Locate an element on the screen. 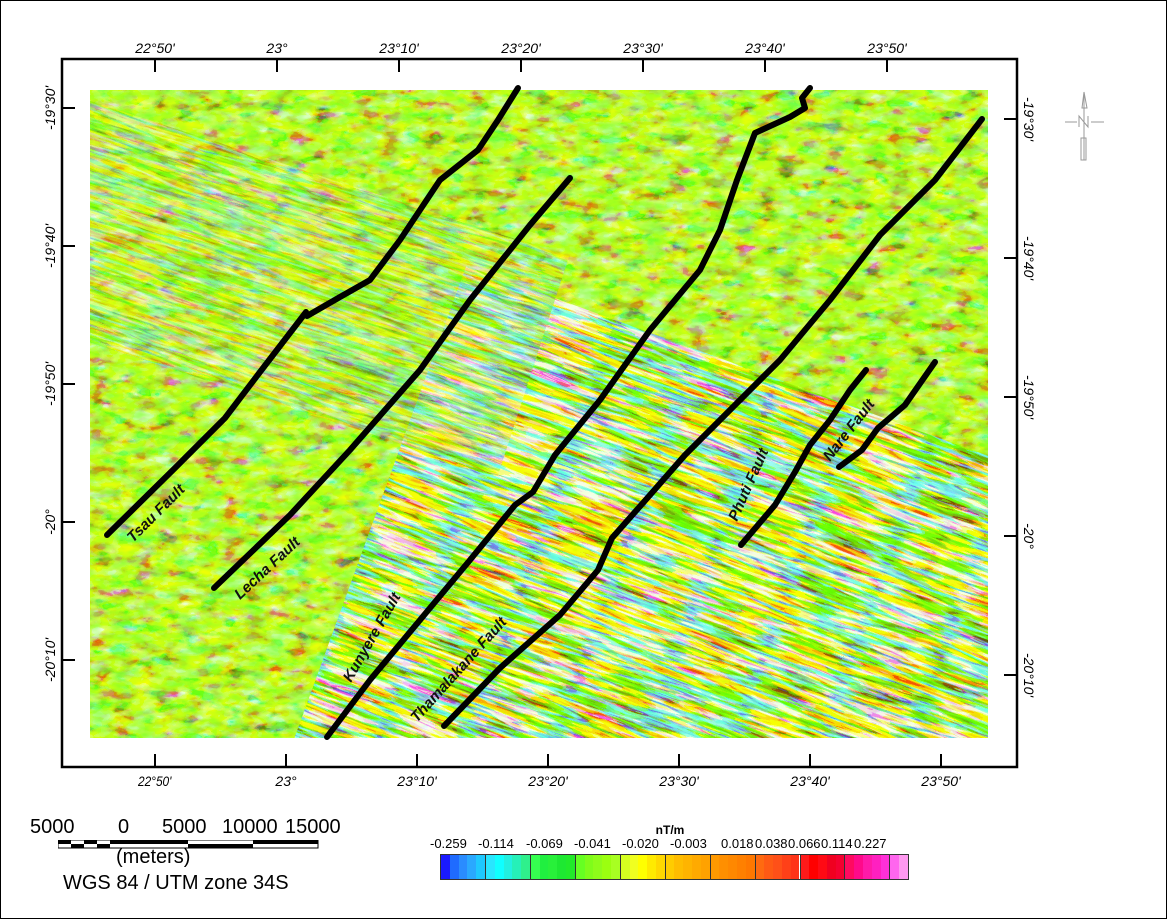 The image size is (1167, 919). lecha-fault-line is located at coordinates (392, 383).